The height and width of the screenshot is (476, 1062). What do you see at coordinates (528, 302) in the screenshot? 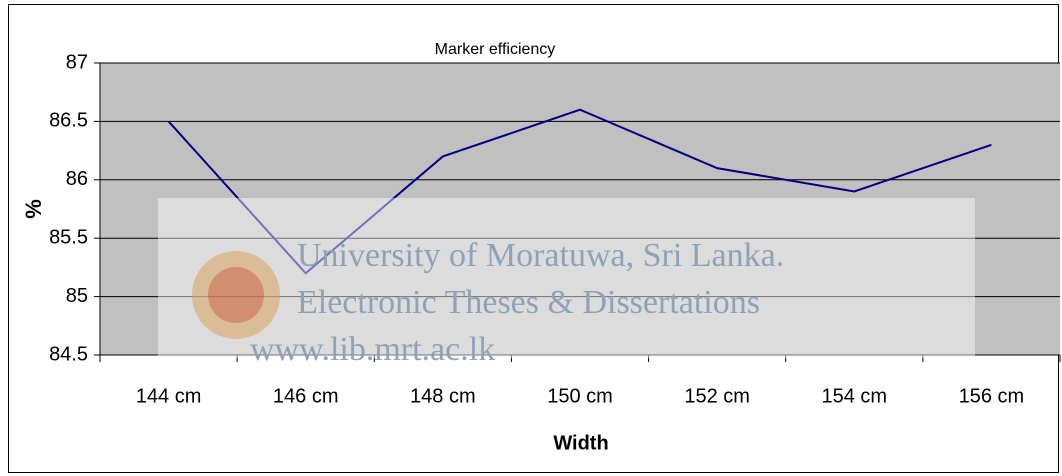
I see `watermark-text: Electronic Theses & Dissertations` at bounding box center [528, 302].